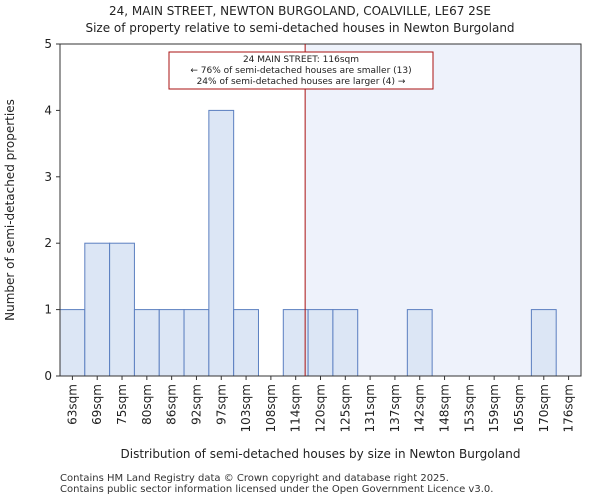 The image size is (600, 500). What do you see at coordinates (146, 343) in the screenshot?
I see `bar-80sqm` at bounding box center [146, 343].